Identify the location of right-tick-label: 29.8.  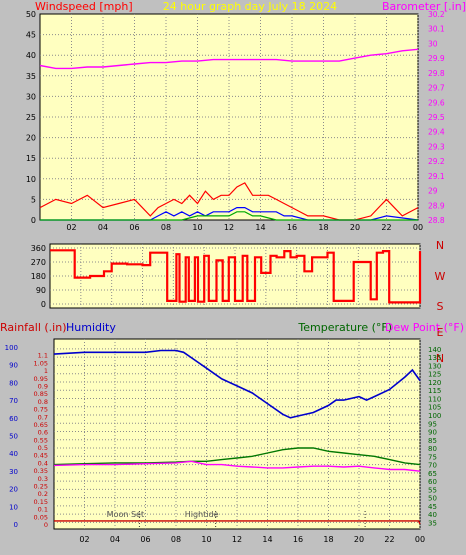
(436, 73).